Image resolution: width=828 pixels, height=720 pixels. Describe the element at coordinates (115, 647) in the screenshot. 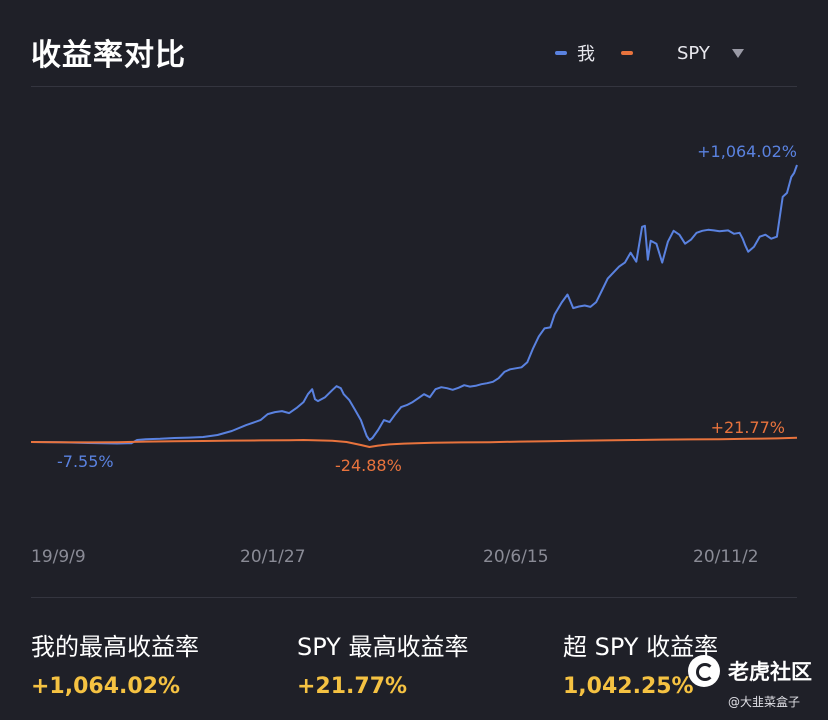

I see `stat-label-my-max: 我的最高收益率` at that location.